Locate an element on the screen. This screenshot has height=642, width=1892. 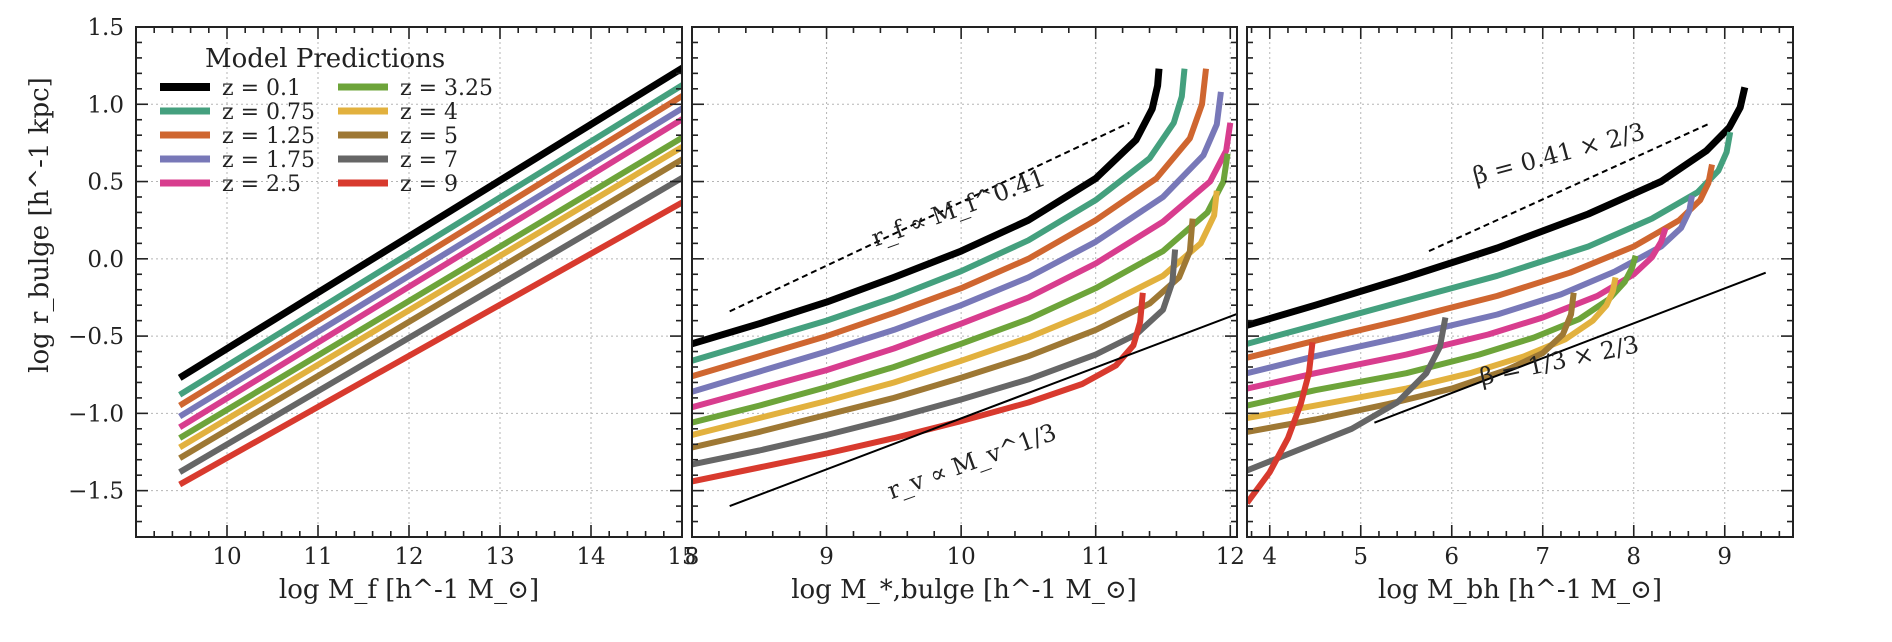
x-tick-label-mstar-0: 8 is located at coordinates (692, 557).